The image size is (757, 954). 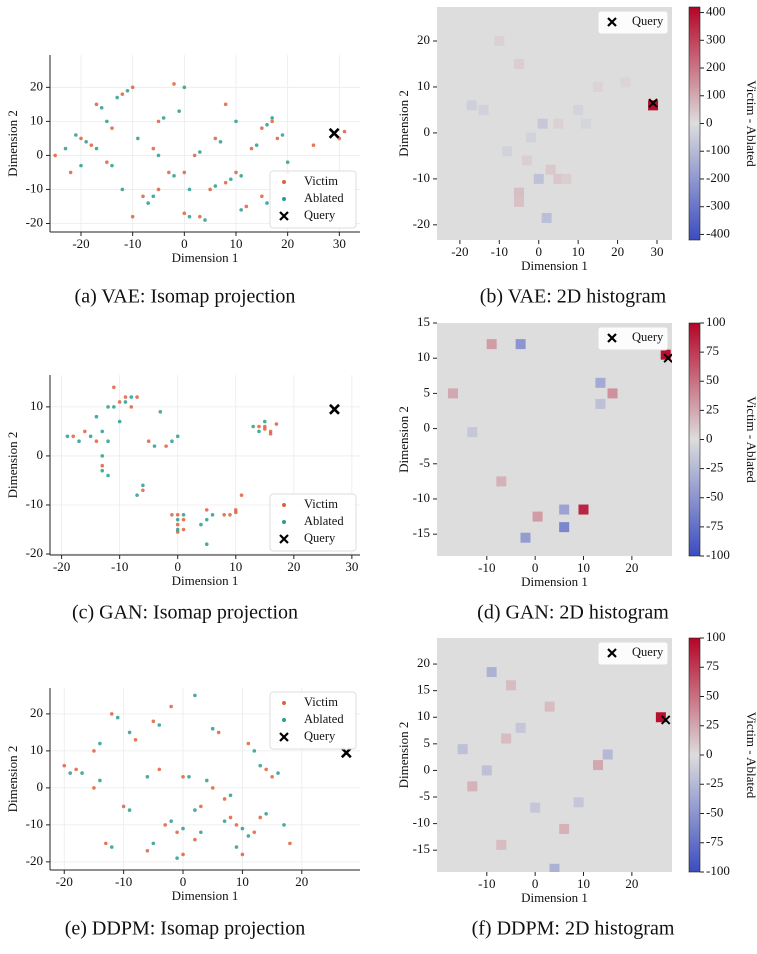 I want to click on colorbar-tick-label: -25, so click(x=714, y=782).